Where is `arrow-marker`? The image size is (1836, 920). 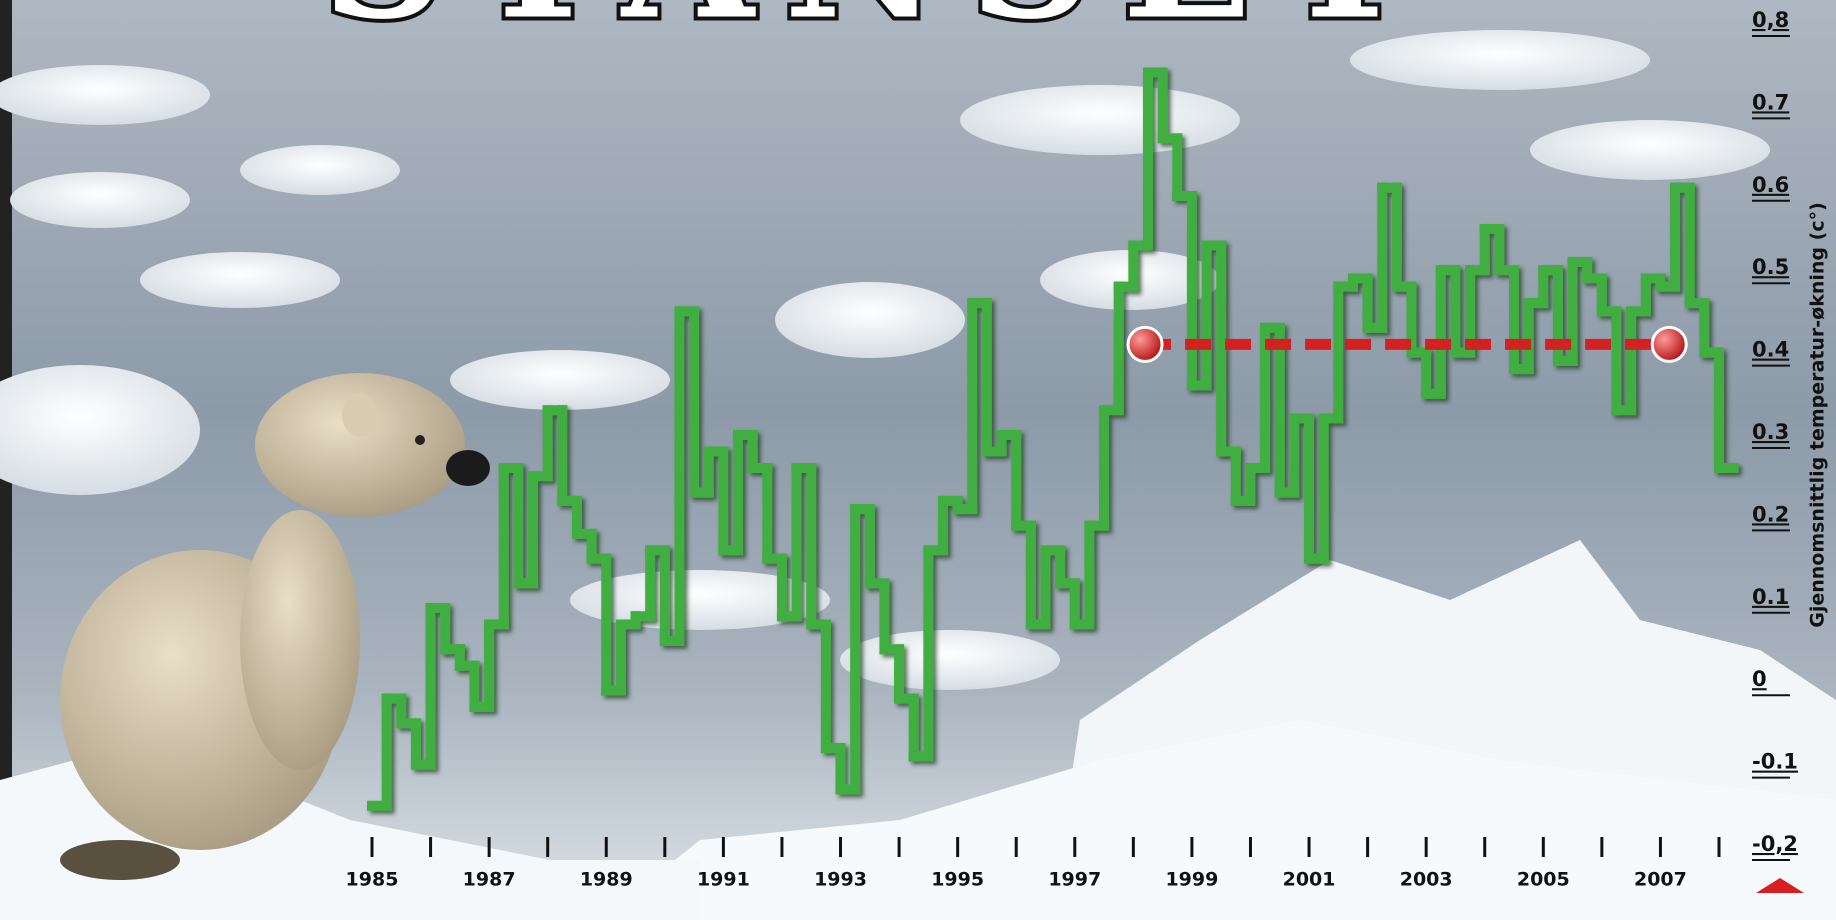 arrow-marker is located at coordinates (1780, 885).